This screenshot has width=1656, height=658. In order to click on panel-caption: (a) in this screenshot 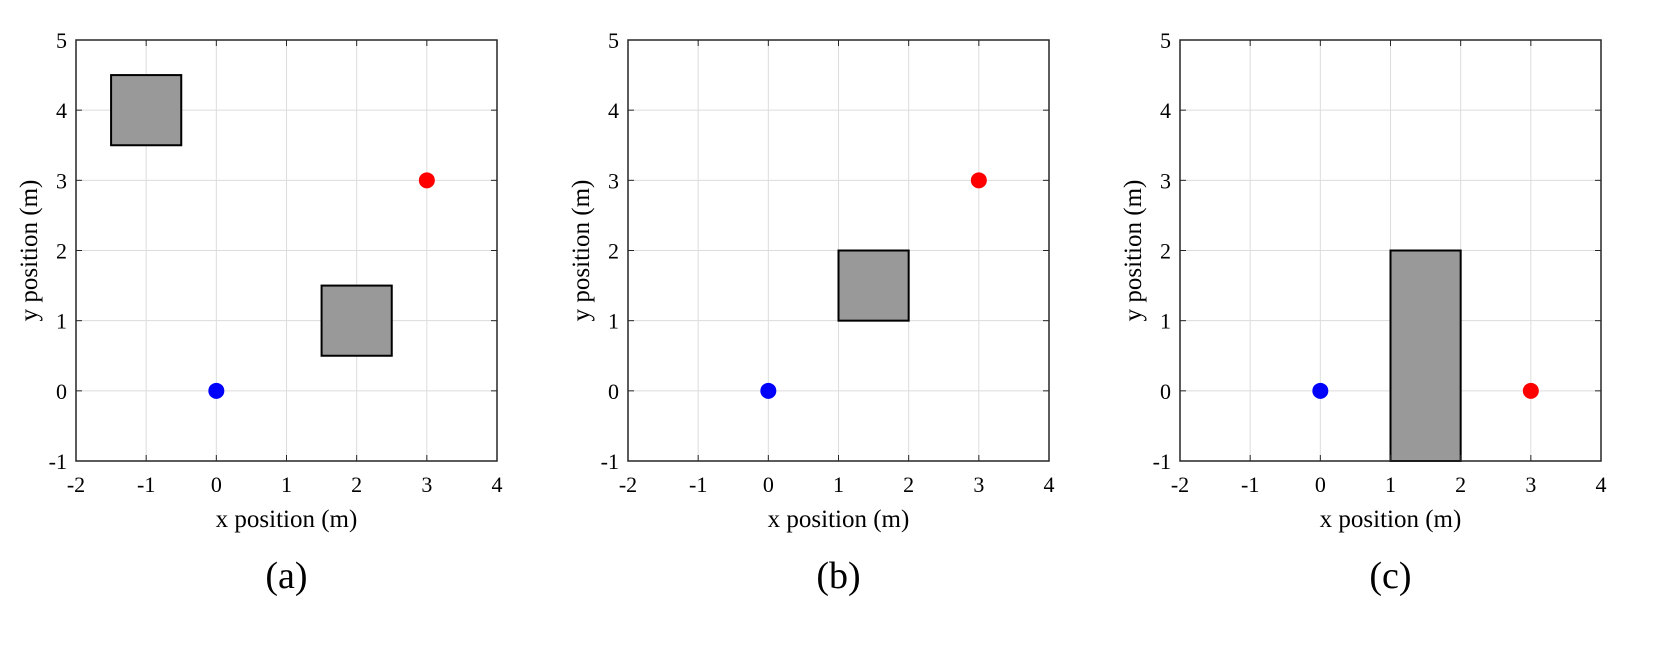, I will do `click(286, 576)`.